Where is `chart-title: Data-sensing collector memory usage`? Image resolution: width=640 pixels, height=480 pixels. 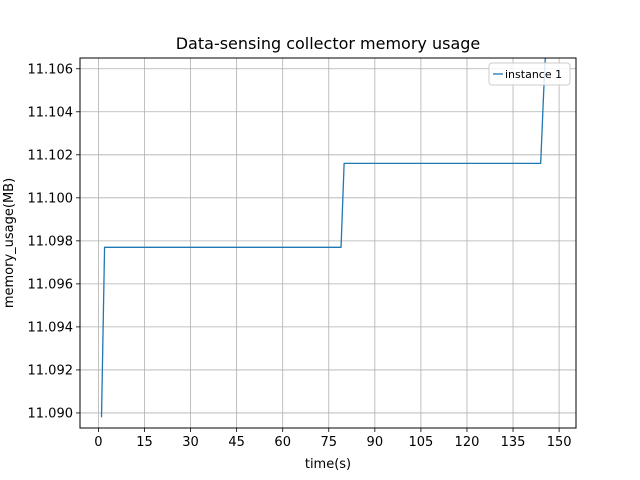 chart-title: Data-sensing collector memory usage is located at coordinates (328, 43).